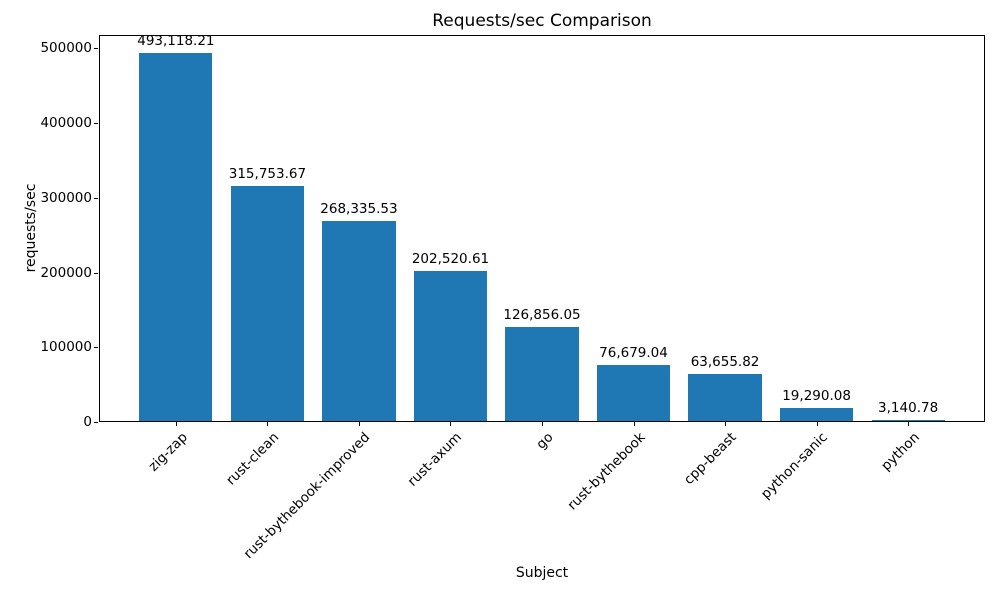 Image resolution: width=1000 pixels, height=600 pixels. What do you see at coordinates (908, 407) in the screenshot?
I see `bar-value-label: 3,140.78` at bounding box center [908, 407].